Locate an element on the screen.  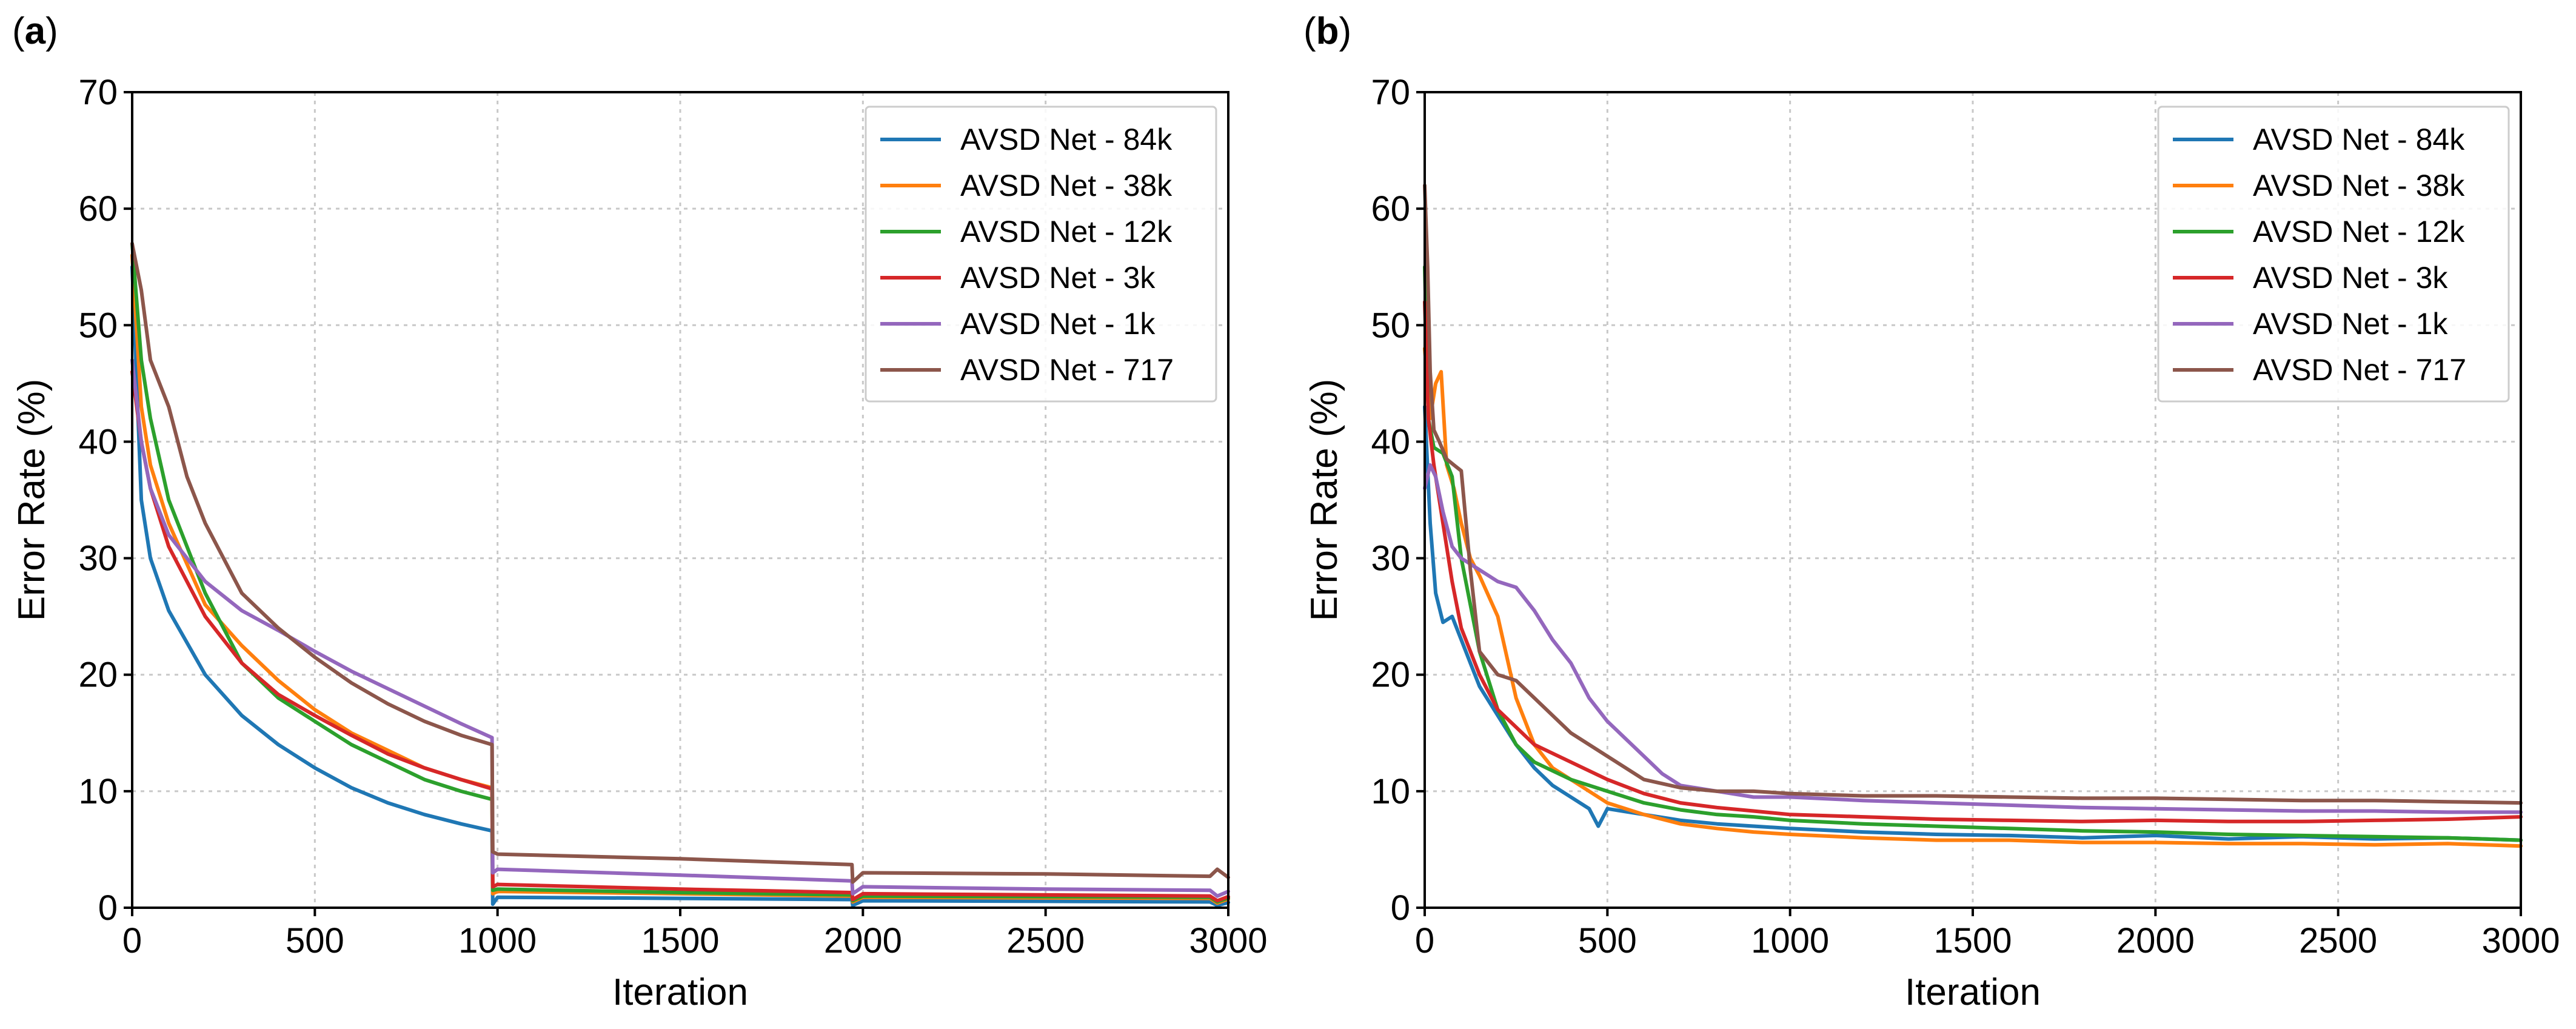
y-tick-label-a-4: 40 is located at coordinates (98, 441).